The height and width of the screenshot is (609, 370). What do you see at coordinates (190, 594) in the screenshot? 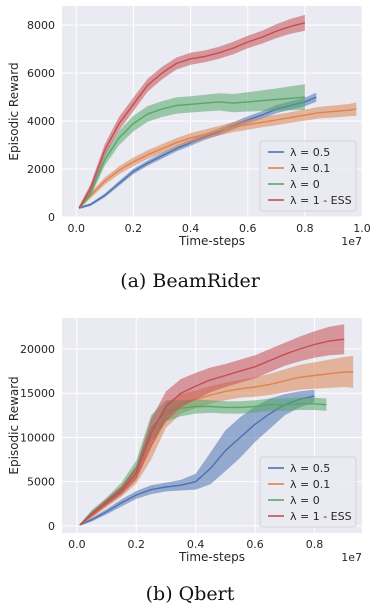
I see `figure-caption: (b) Qbert` at bounding box center [190, 594].